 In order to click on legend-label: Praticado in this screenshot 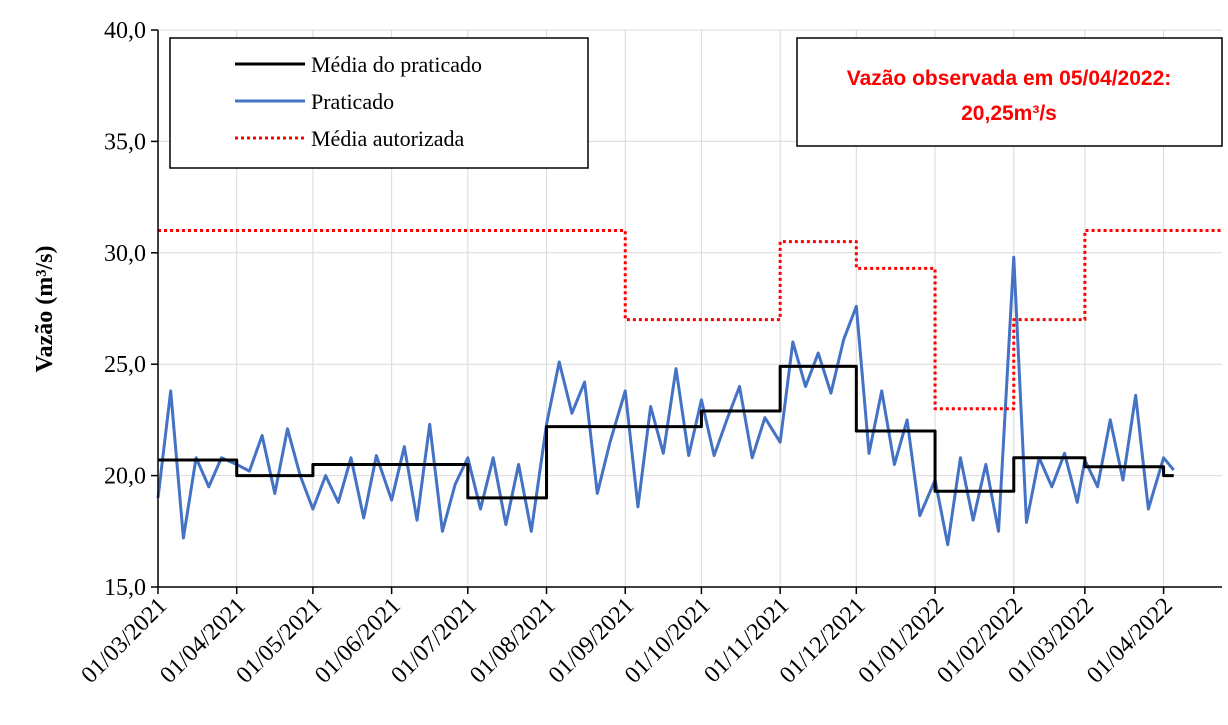, I will do `click(352, 101)`.